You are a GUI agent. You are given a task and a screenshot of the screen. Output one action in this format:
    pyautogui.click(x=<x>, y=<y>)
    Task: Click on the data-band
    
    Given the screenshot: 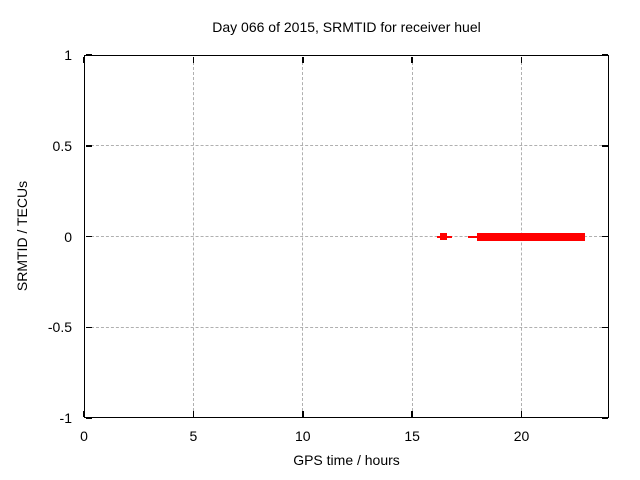 What is the action you would take?
    pyautogui.click(x=531, y=236)
    